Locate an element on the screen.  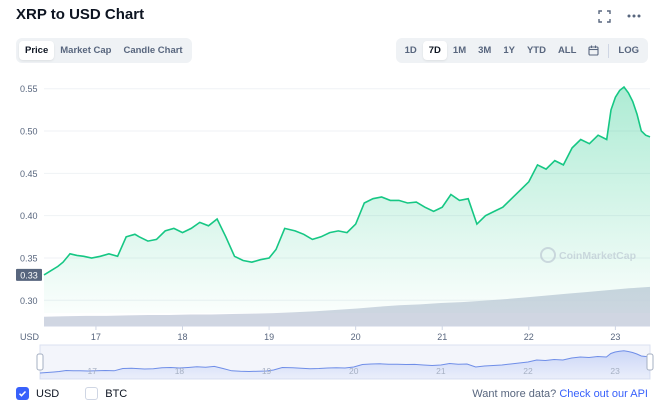
volume-area is located at coordinates (347, 306).